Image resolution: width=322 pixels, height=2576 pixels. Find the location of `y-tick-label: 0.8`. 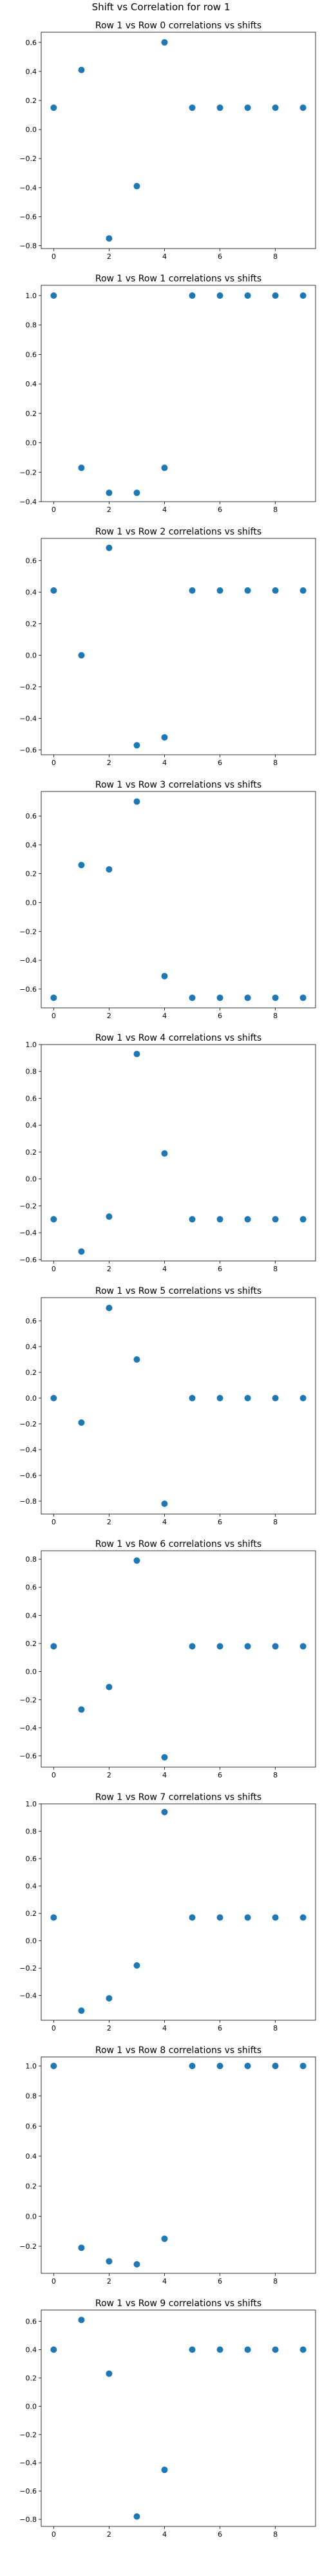

y-tick-label: 0.8 is located at coordinates (32, 326).